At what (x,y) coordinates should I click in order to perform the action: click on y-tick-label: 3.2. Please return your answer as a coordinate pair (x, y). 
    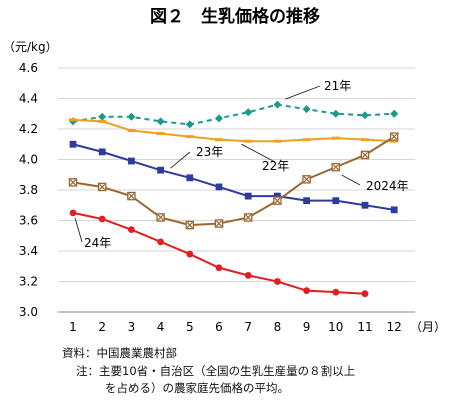
    Looking at the image, I should click on (28, 282).